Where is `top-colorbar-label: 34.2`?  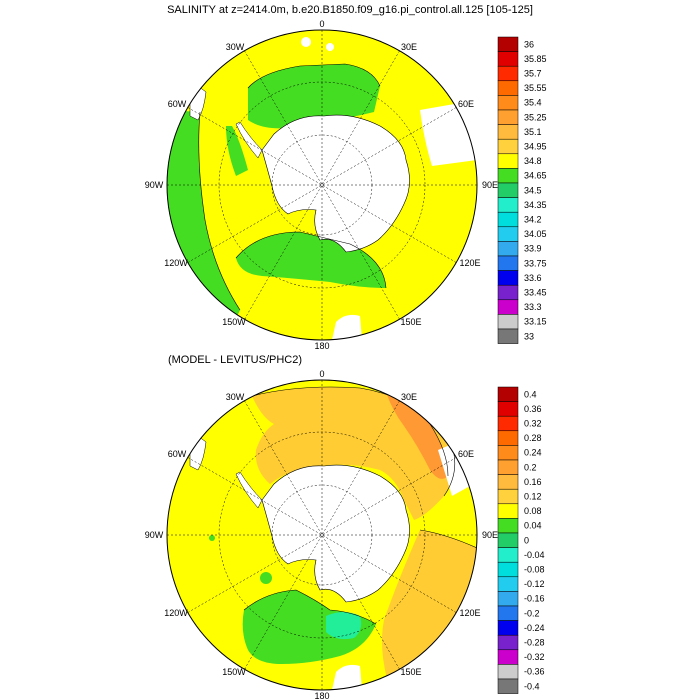
top-colorbar-label: 34.2 is located at coordinates (533, 220).